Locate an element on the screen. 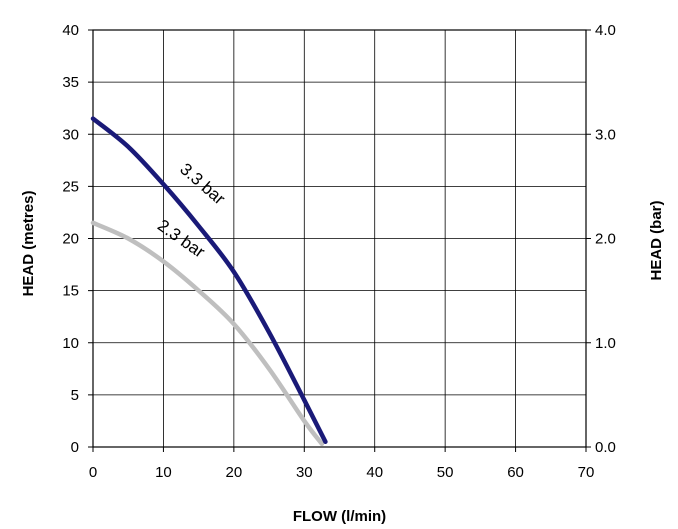 This screenshot has width=678, height=529. y-tick-label: 10 is located at coordinates (70, 343).